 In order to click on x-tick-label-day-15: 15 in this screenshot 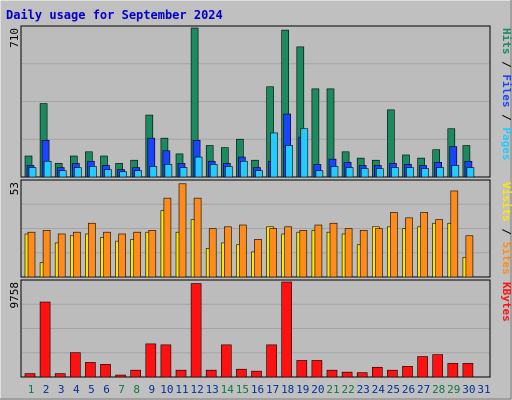, I will do `click(242, 389)`.